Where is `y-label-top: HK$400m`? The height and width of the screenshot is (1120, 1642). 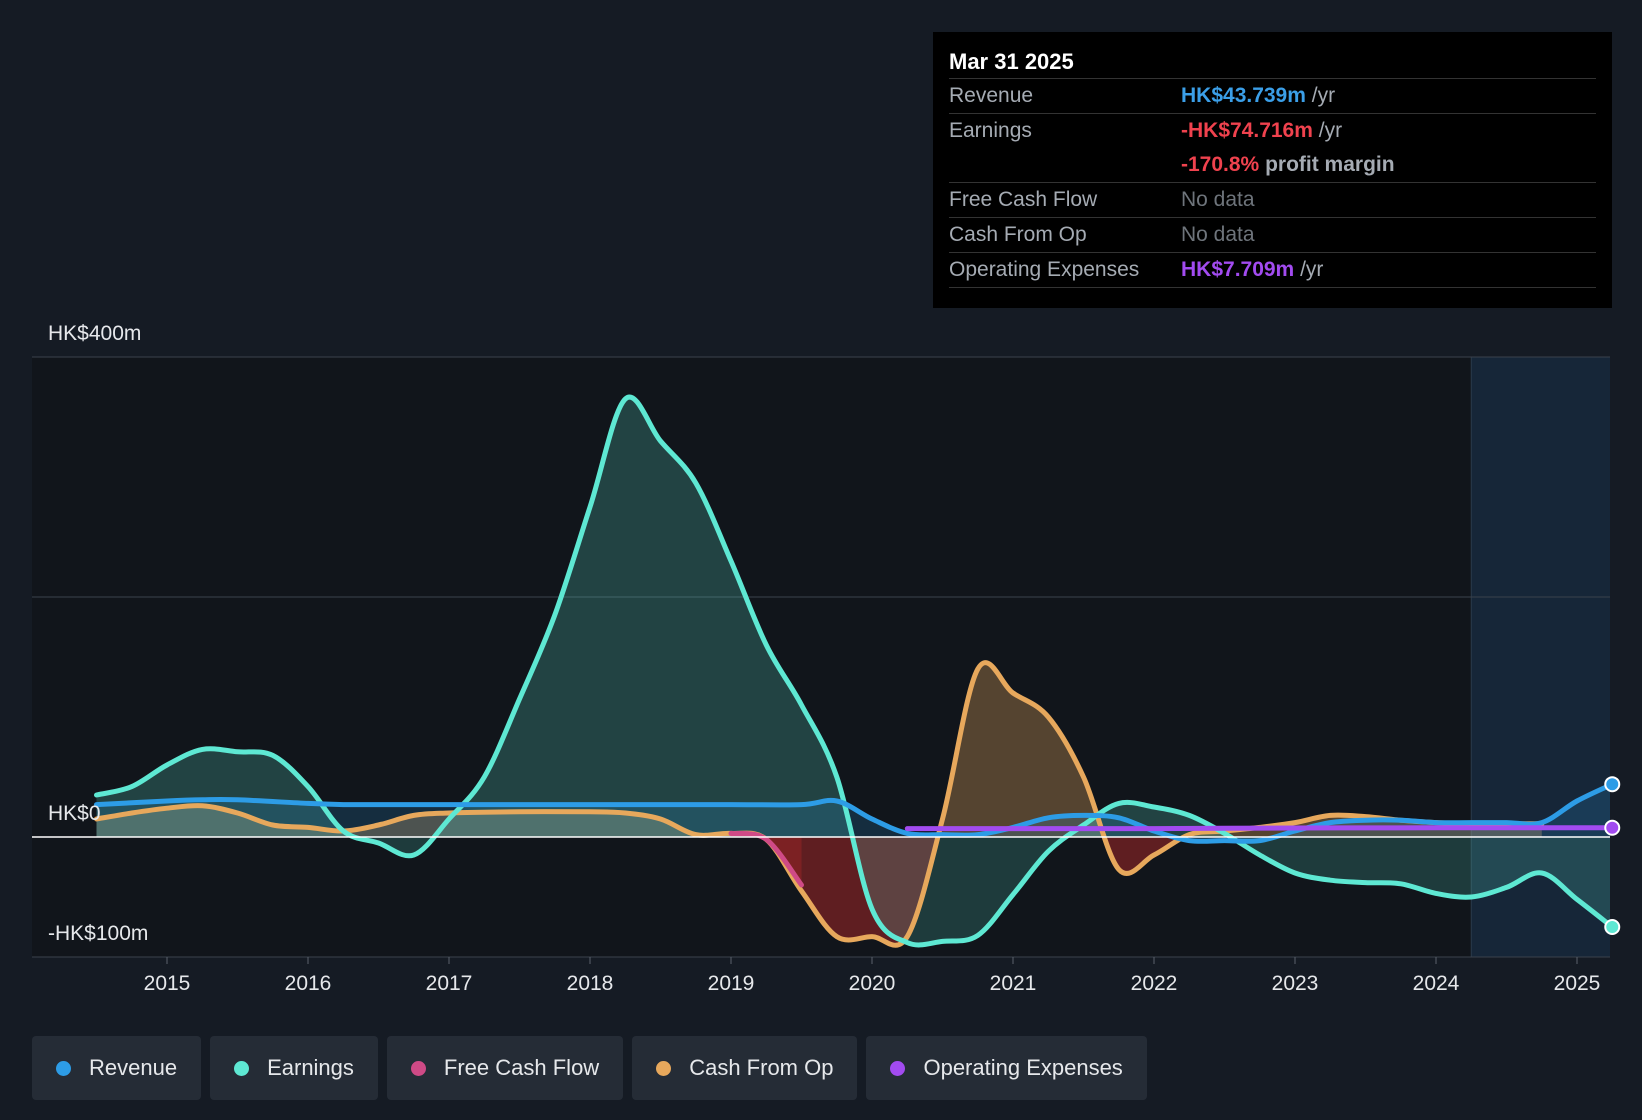
y-label-top: HK$400m is located at coordinates (94, 333).